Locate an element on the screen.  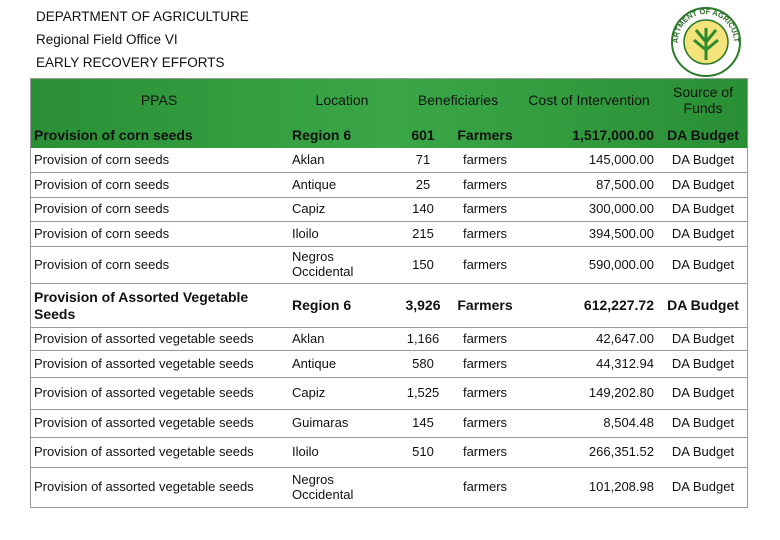
table-cell: 580 is located at coordinates (423, 363).